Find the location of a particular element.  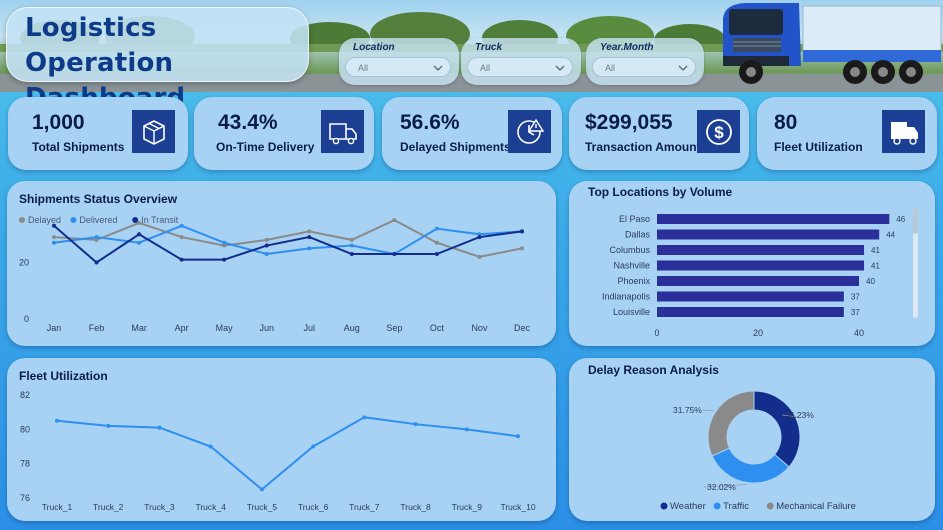

x-tick-label: Truck_5 is located at coordinates (262, 507).